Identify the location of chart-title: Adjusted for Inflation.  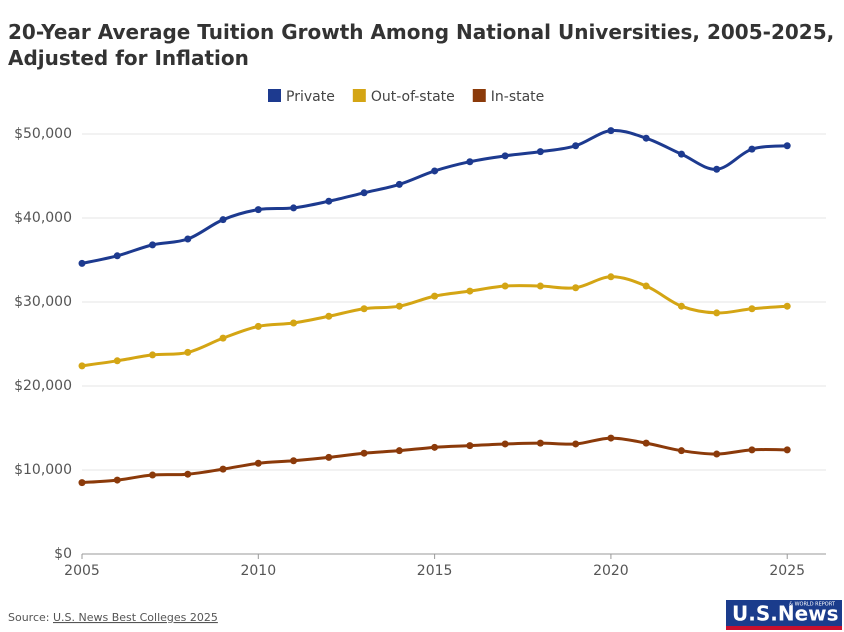
(128, 58).